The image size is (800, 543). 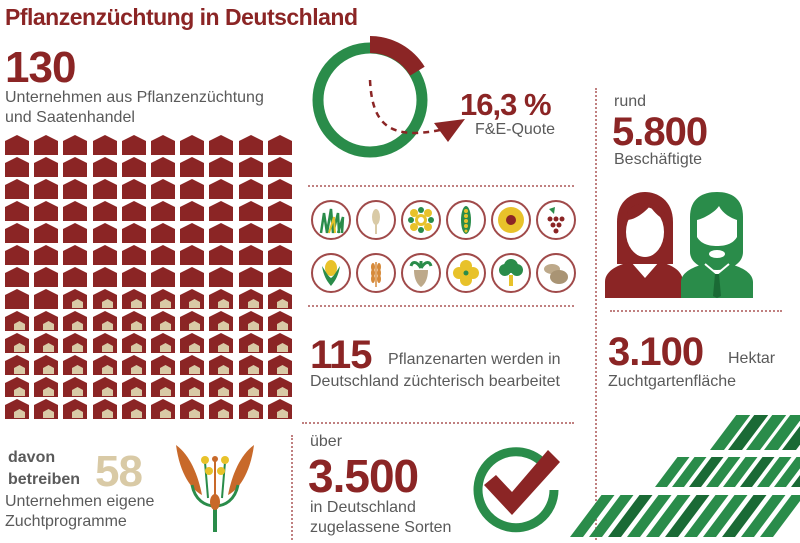 I want to click on area-label: Zuchtgartenfläche, so click(x=672, y=381).